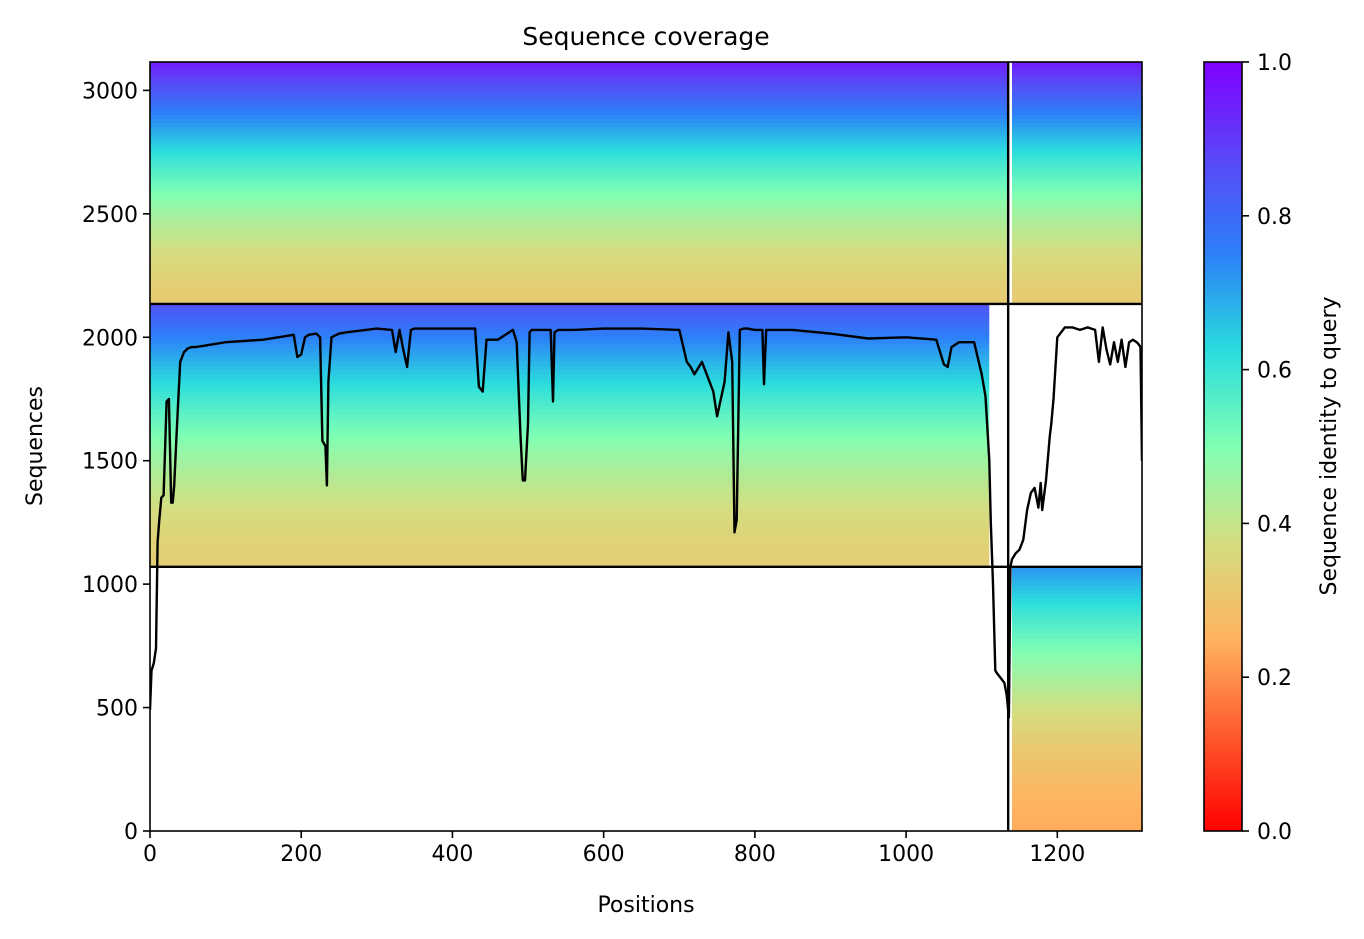 The width and height of the screenshot is (1364, 939). I want to click on colorbar-tick-label: 0.6, so click(1274, 371).